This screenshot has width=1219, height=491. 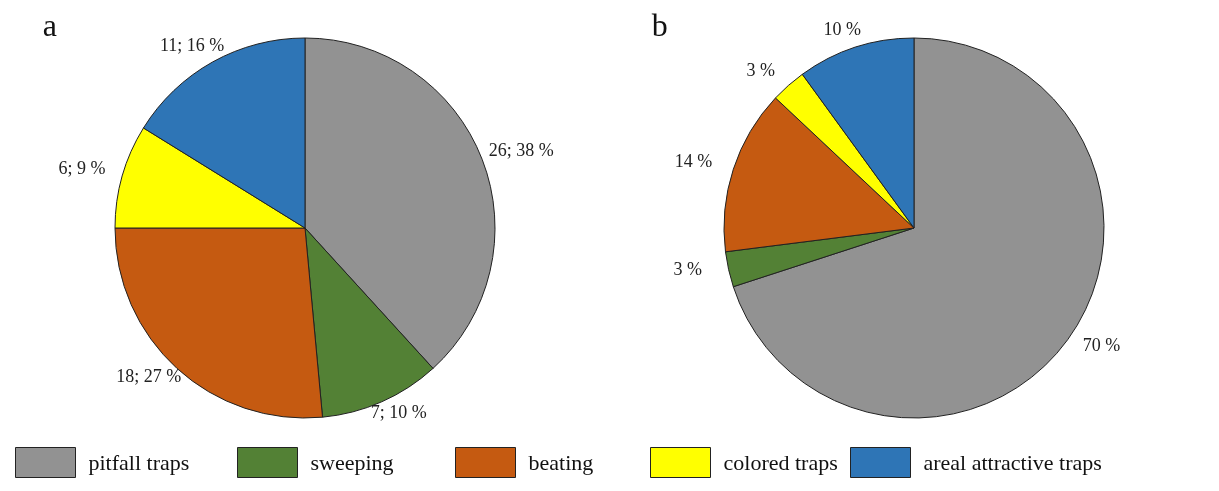 I want to click on data-label: 26; 38 %, so click(x=521, y=150).